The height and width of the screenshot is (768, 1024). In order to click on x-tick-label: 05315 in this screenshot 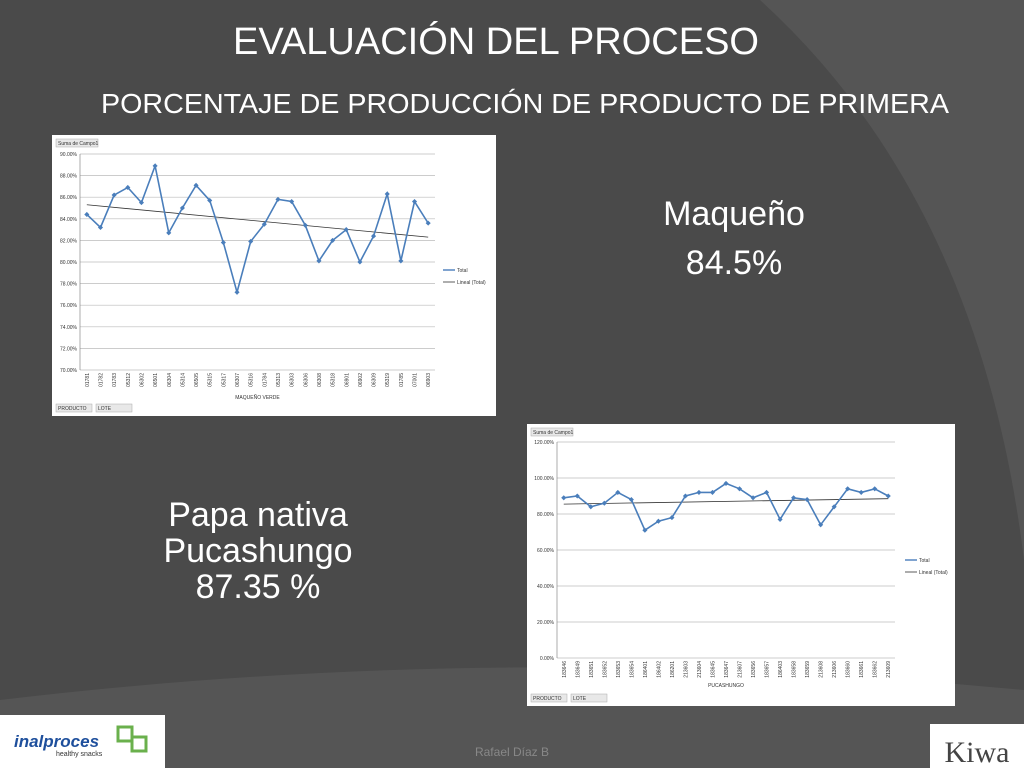, I will do `click(211, 380)`.